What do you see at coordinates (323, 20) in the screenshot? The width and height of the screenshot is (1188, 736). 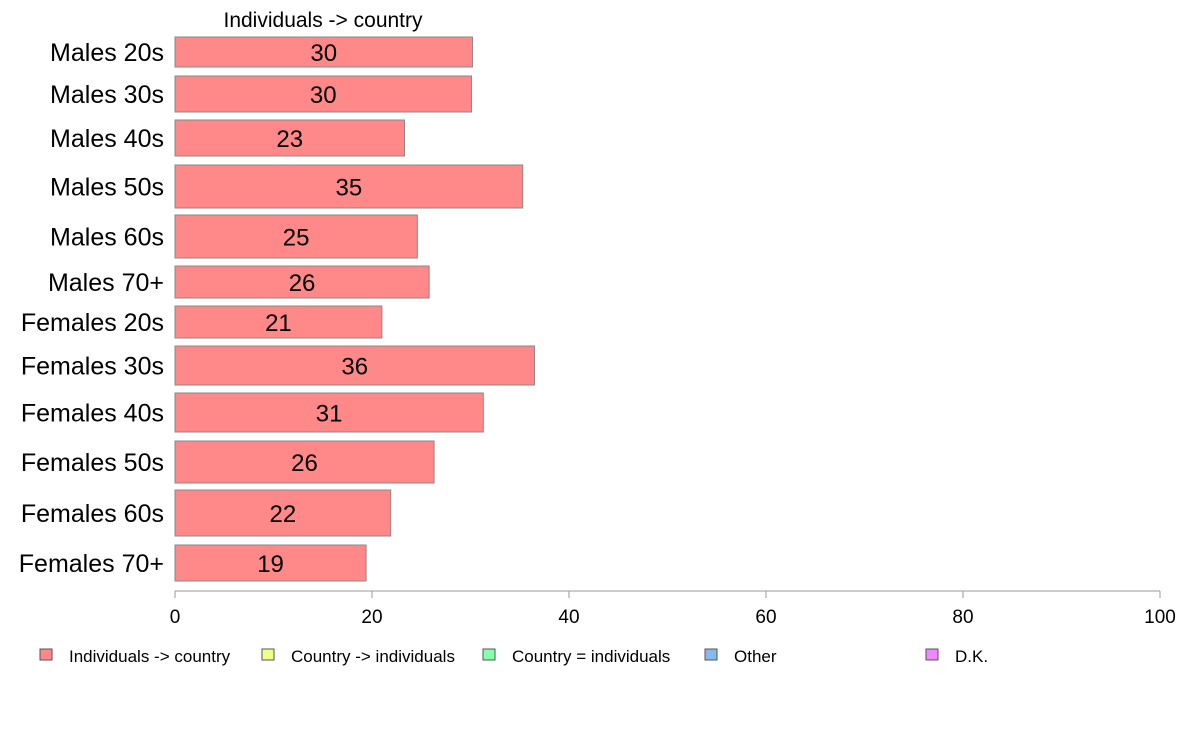 I see `chart-title: Individuals -> country` at bounding box center [323, 20].